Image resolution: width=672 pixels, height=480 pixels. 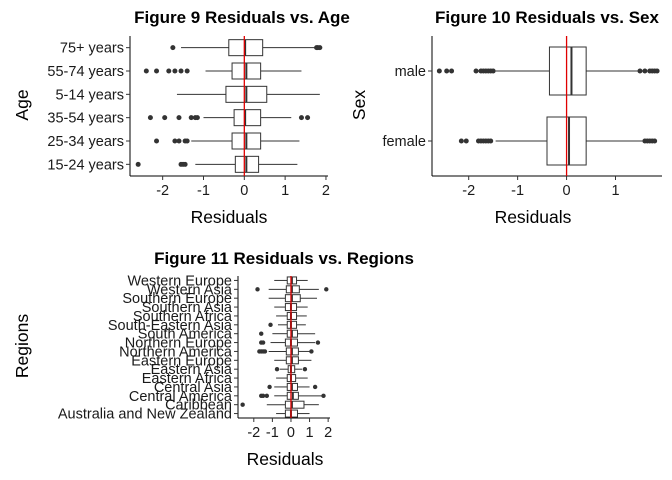 What do you see at coordinates (229, 118) in the screenshot?
I see `box-35-54-years` at bounding box center [229, 118].